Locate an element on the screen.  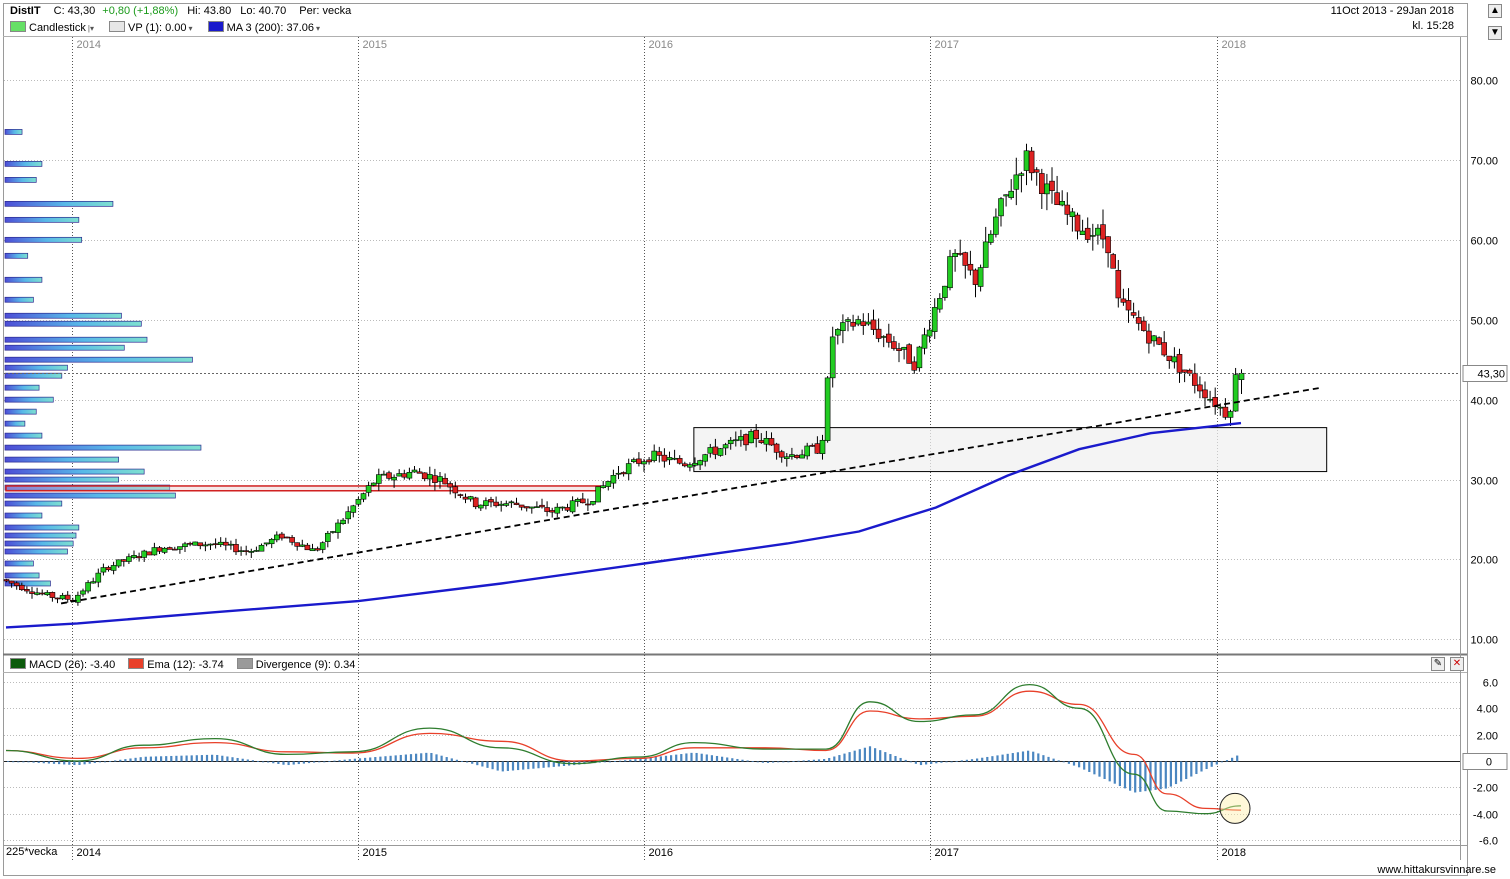
scroll-up-button: ▲ is located at coordinates (1495, 11).